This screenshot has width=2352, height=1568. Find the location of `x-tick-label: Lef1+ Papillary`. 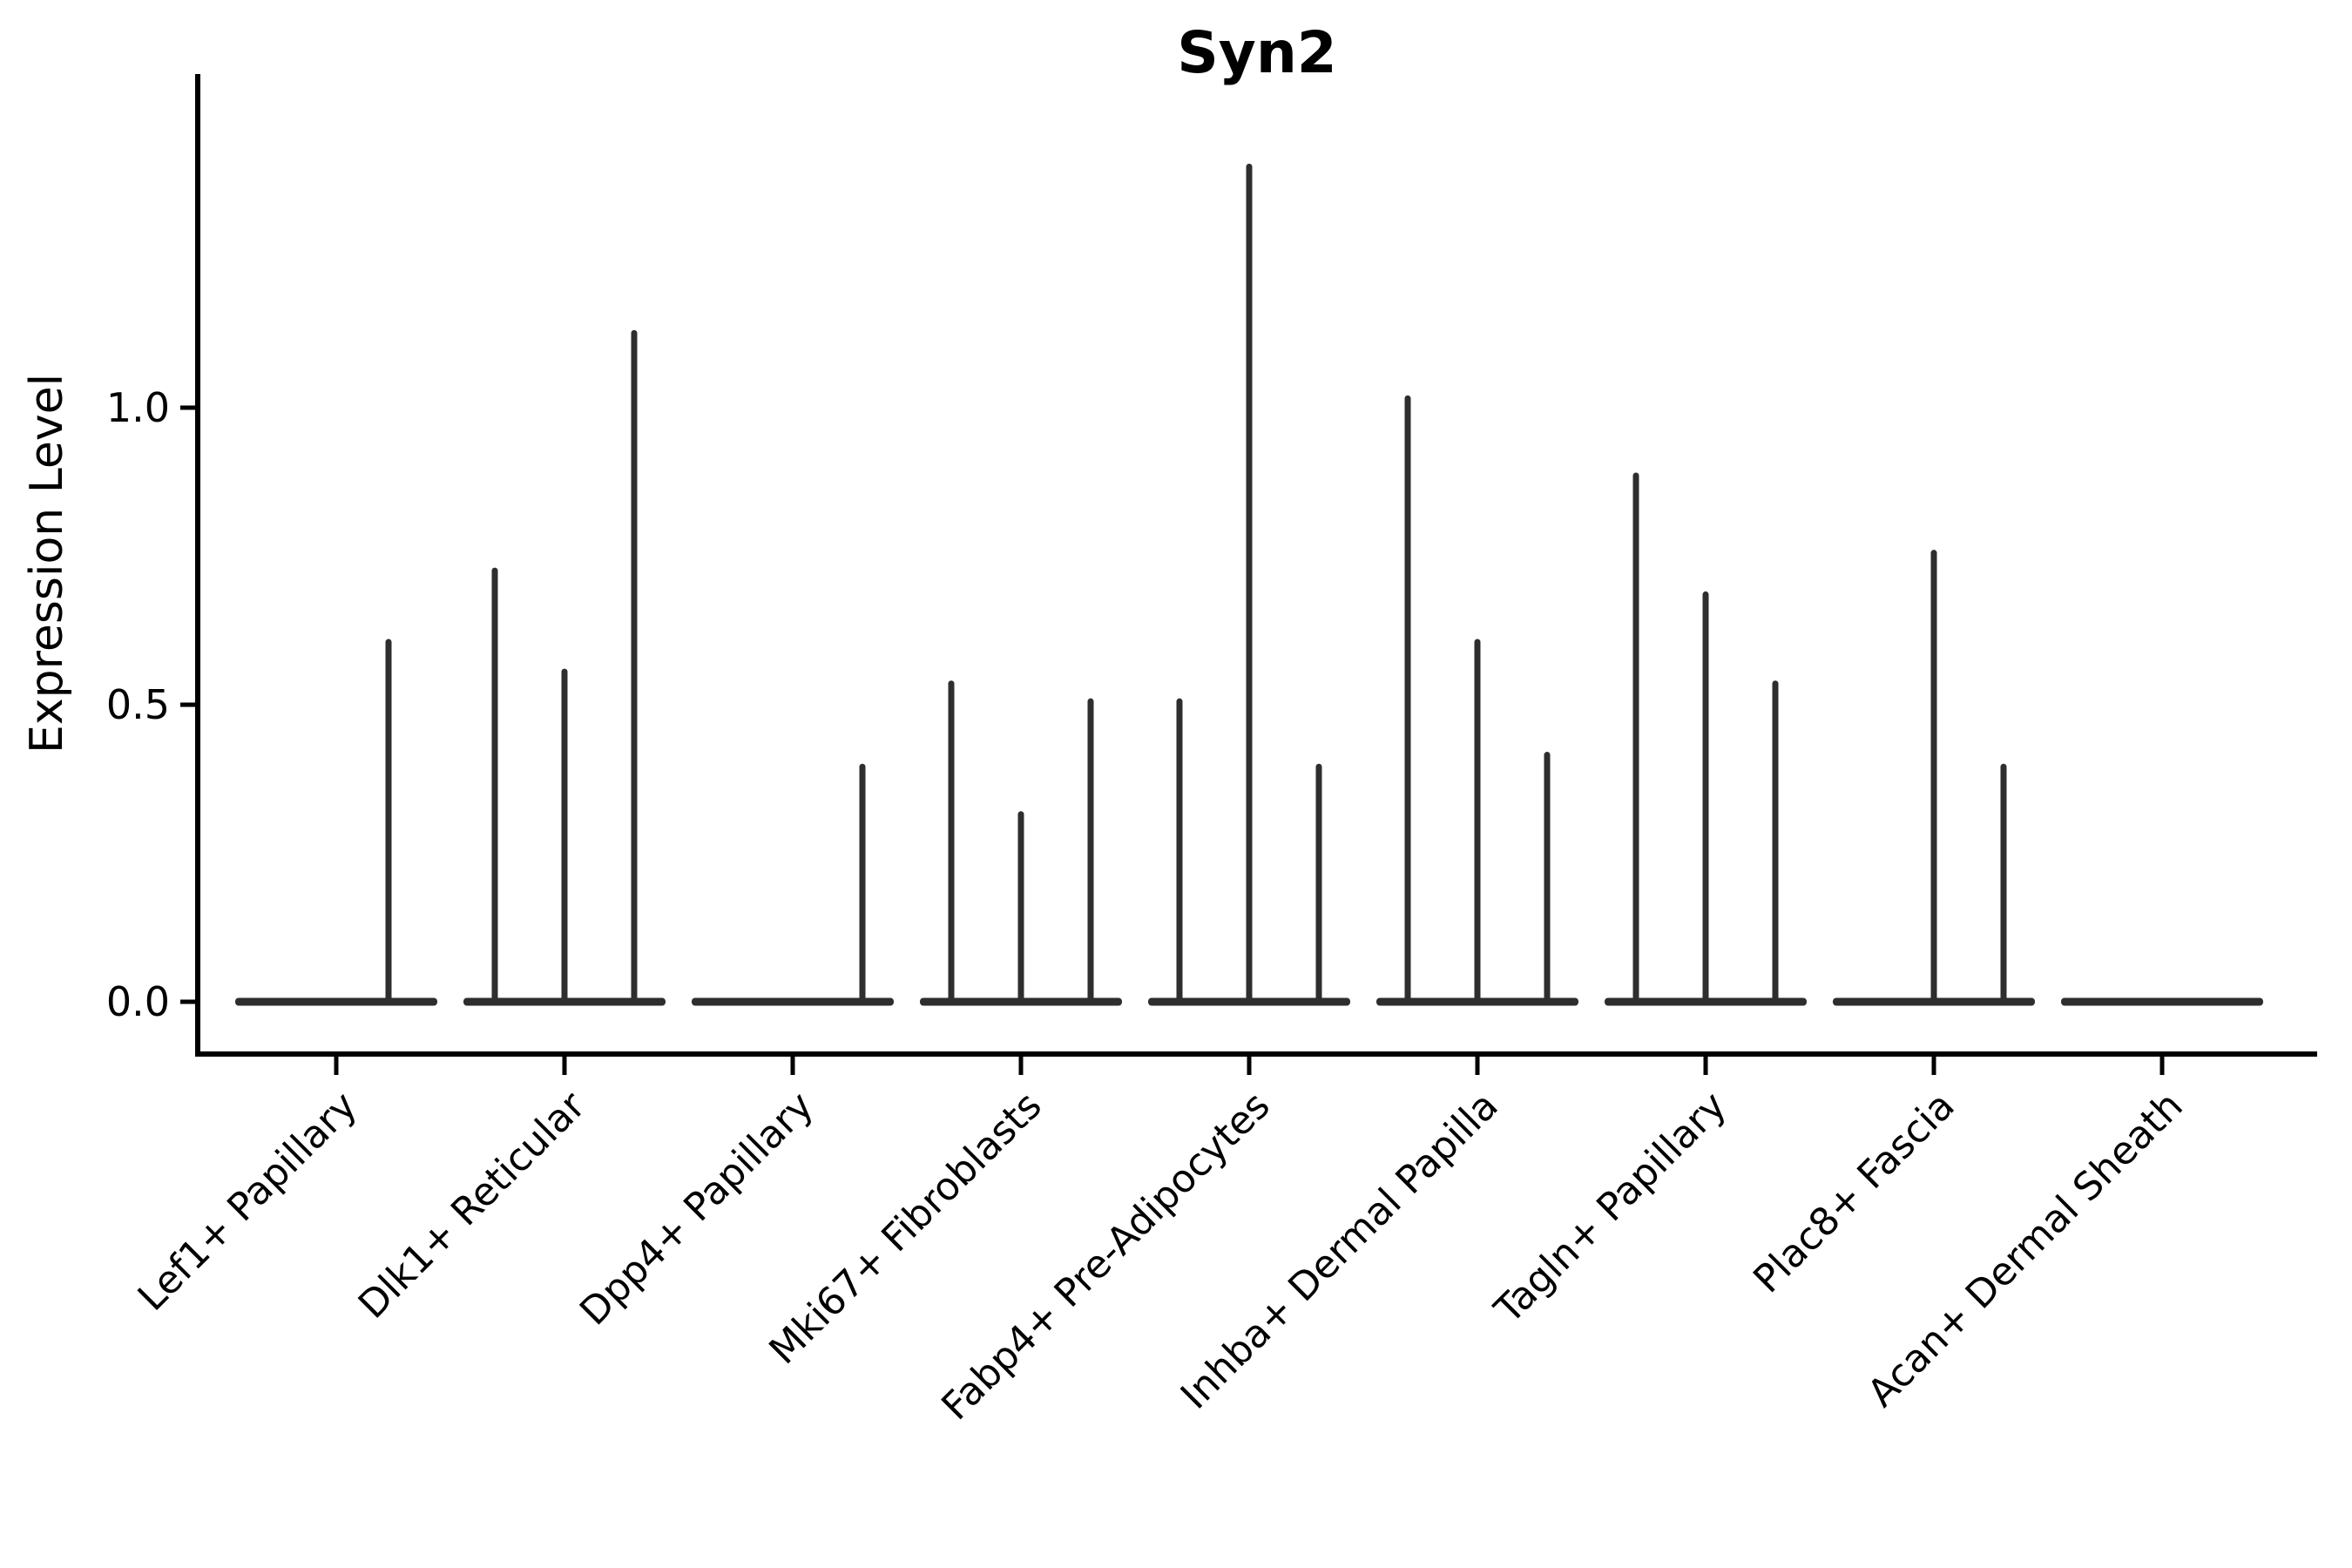

x-tick-label: Lef1+ Papillary is located at coordinates (248, 1202).